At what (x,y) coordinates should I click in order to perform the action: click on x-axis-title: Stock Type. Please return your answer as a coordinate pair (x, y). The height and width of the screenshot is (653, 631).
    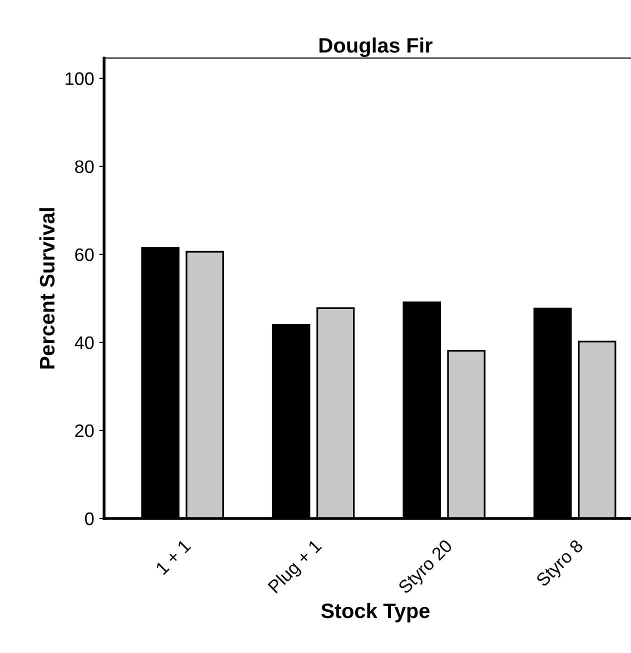
    Looking at the image, I should click on (375, 612).